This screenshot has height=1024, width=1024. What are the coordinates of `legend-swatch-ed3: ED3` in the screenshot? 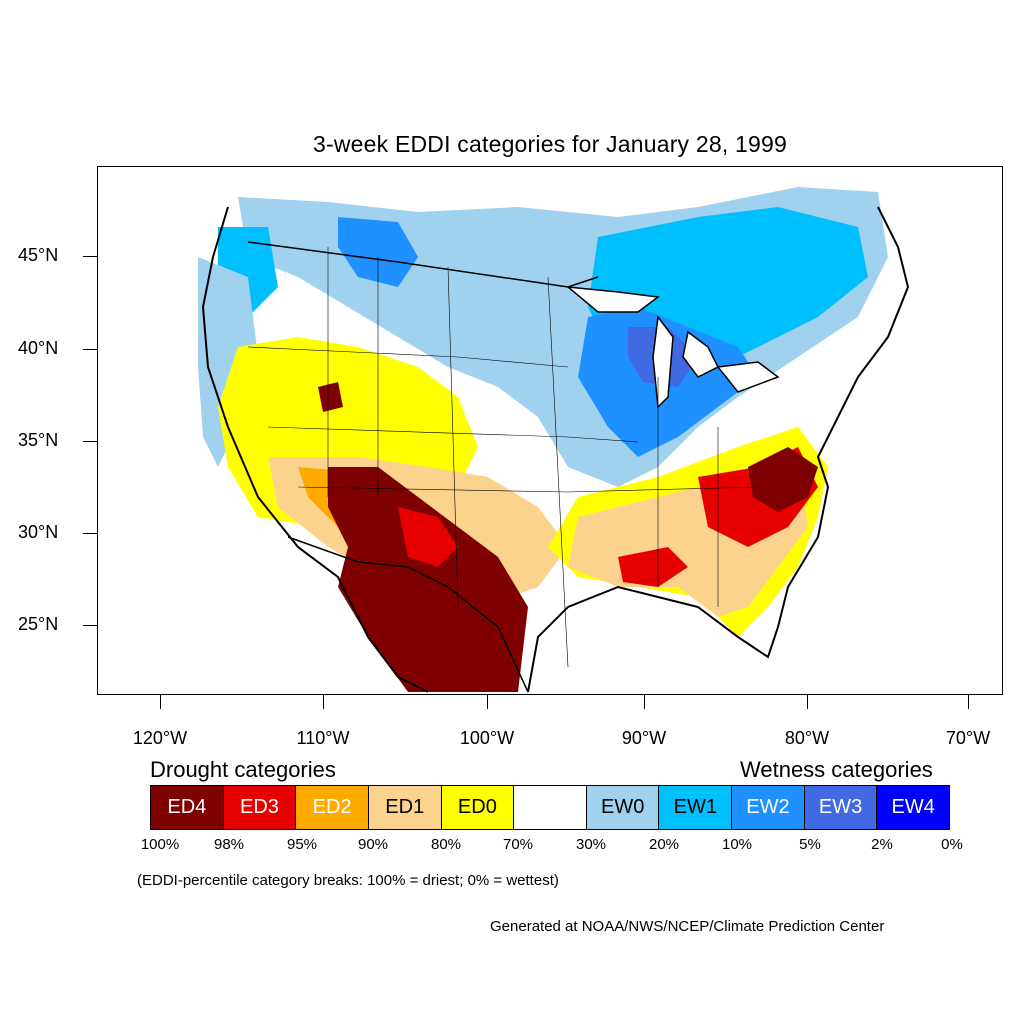 It's located at (260, 807).